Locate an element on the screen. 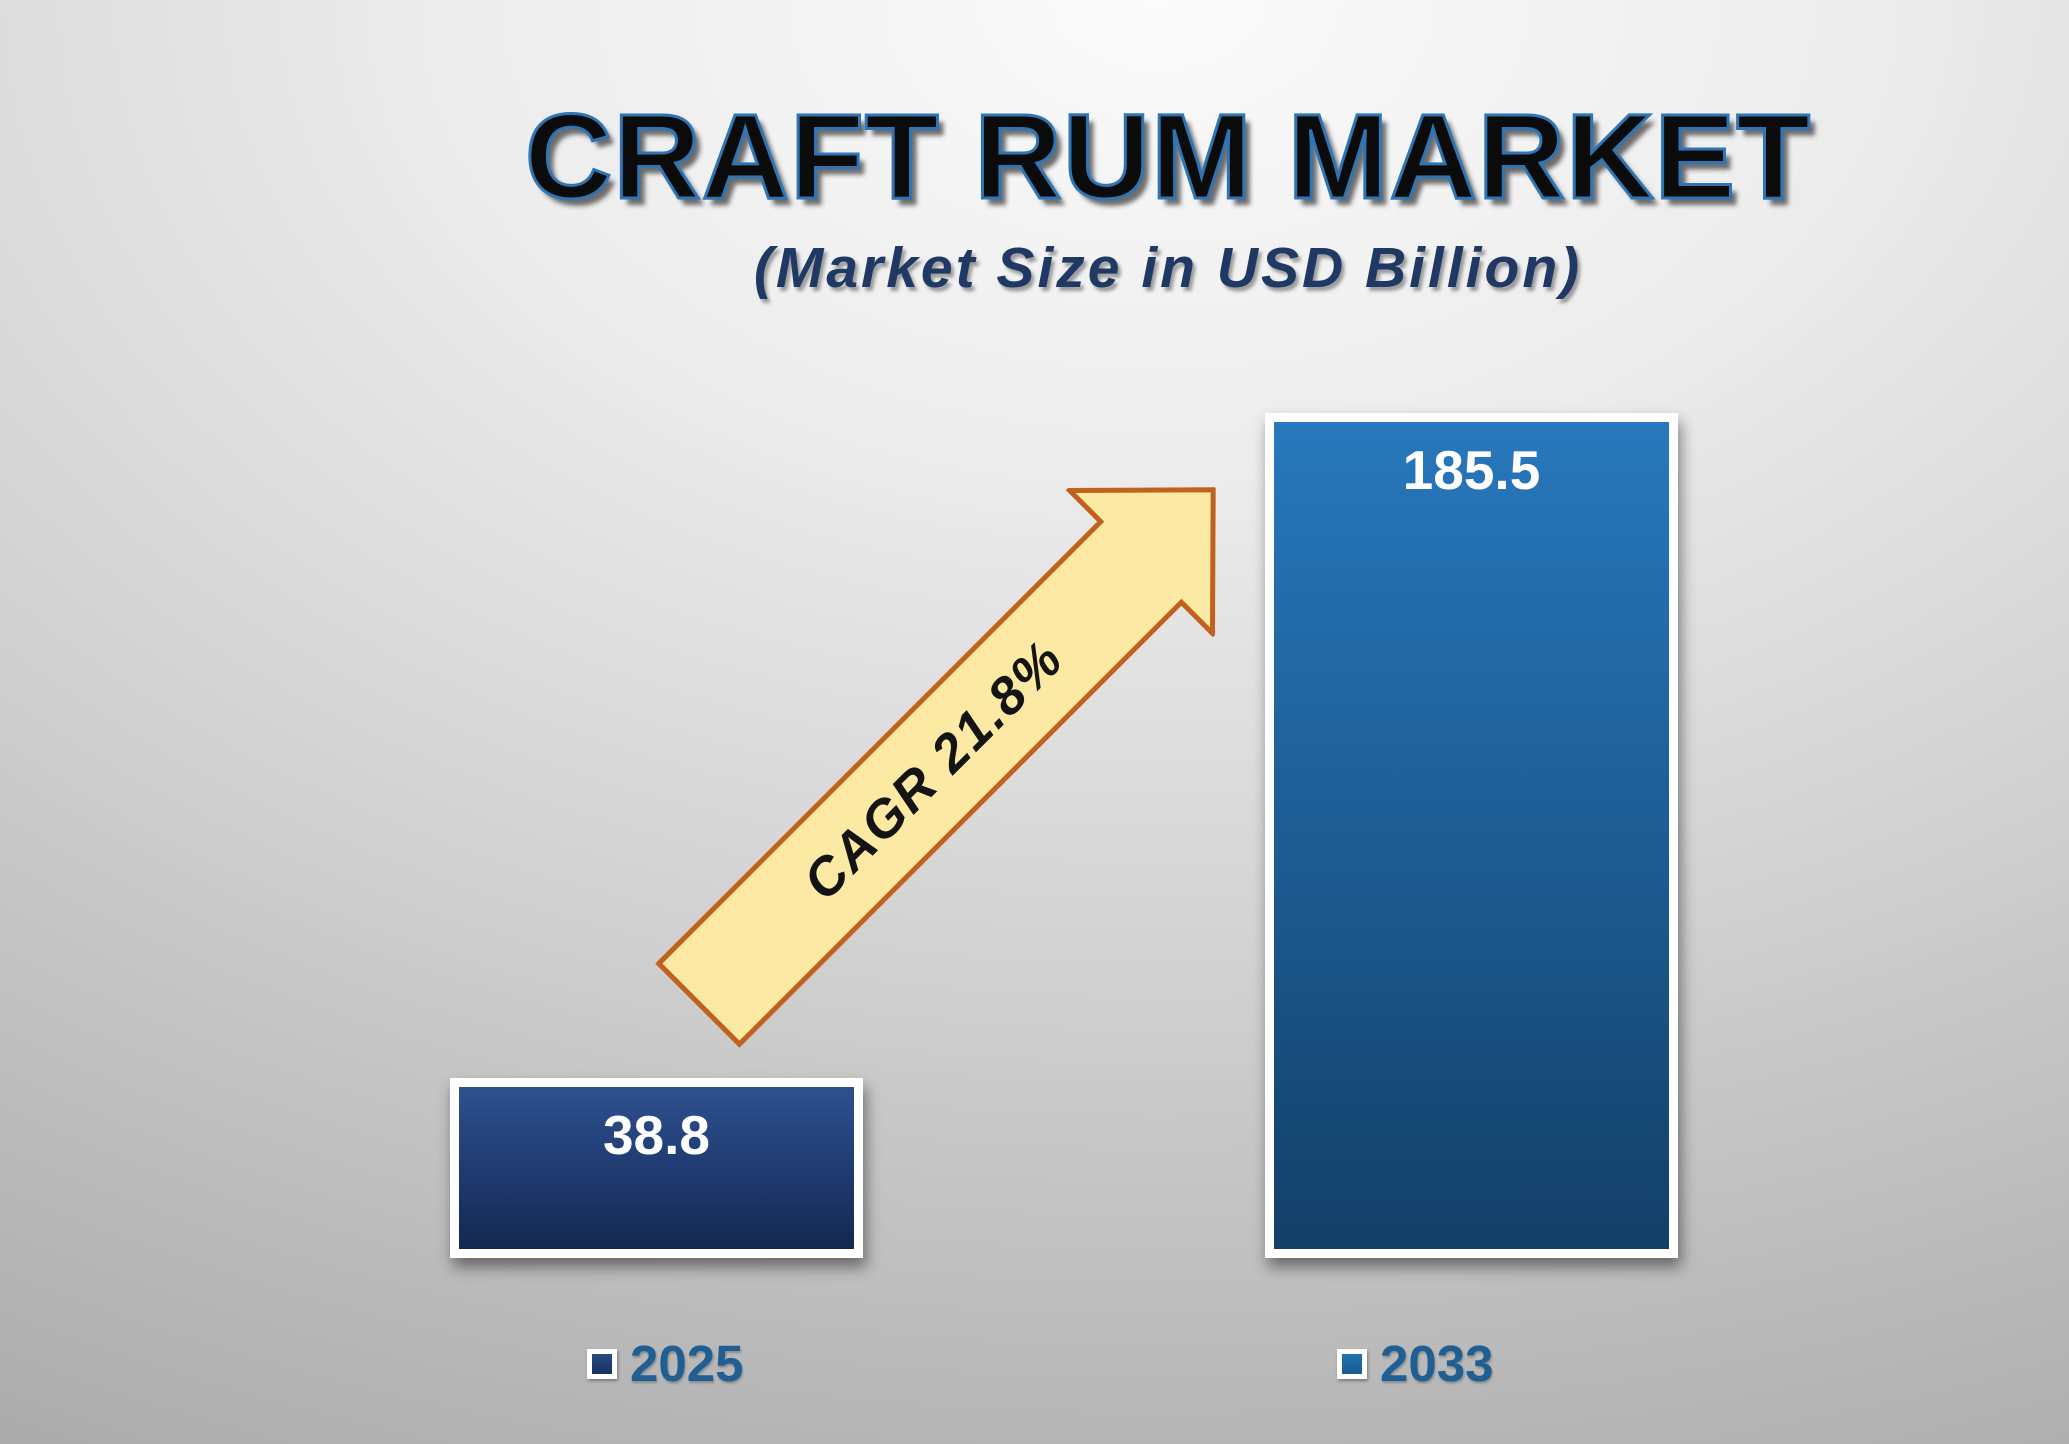 This screenshot has height=1444, width=2069. growth-arrow-icon: CAGR 21.8% is located at coordinates (955, 746).